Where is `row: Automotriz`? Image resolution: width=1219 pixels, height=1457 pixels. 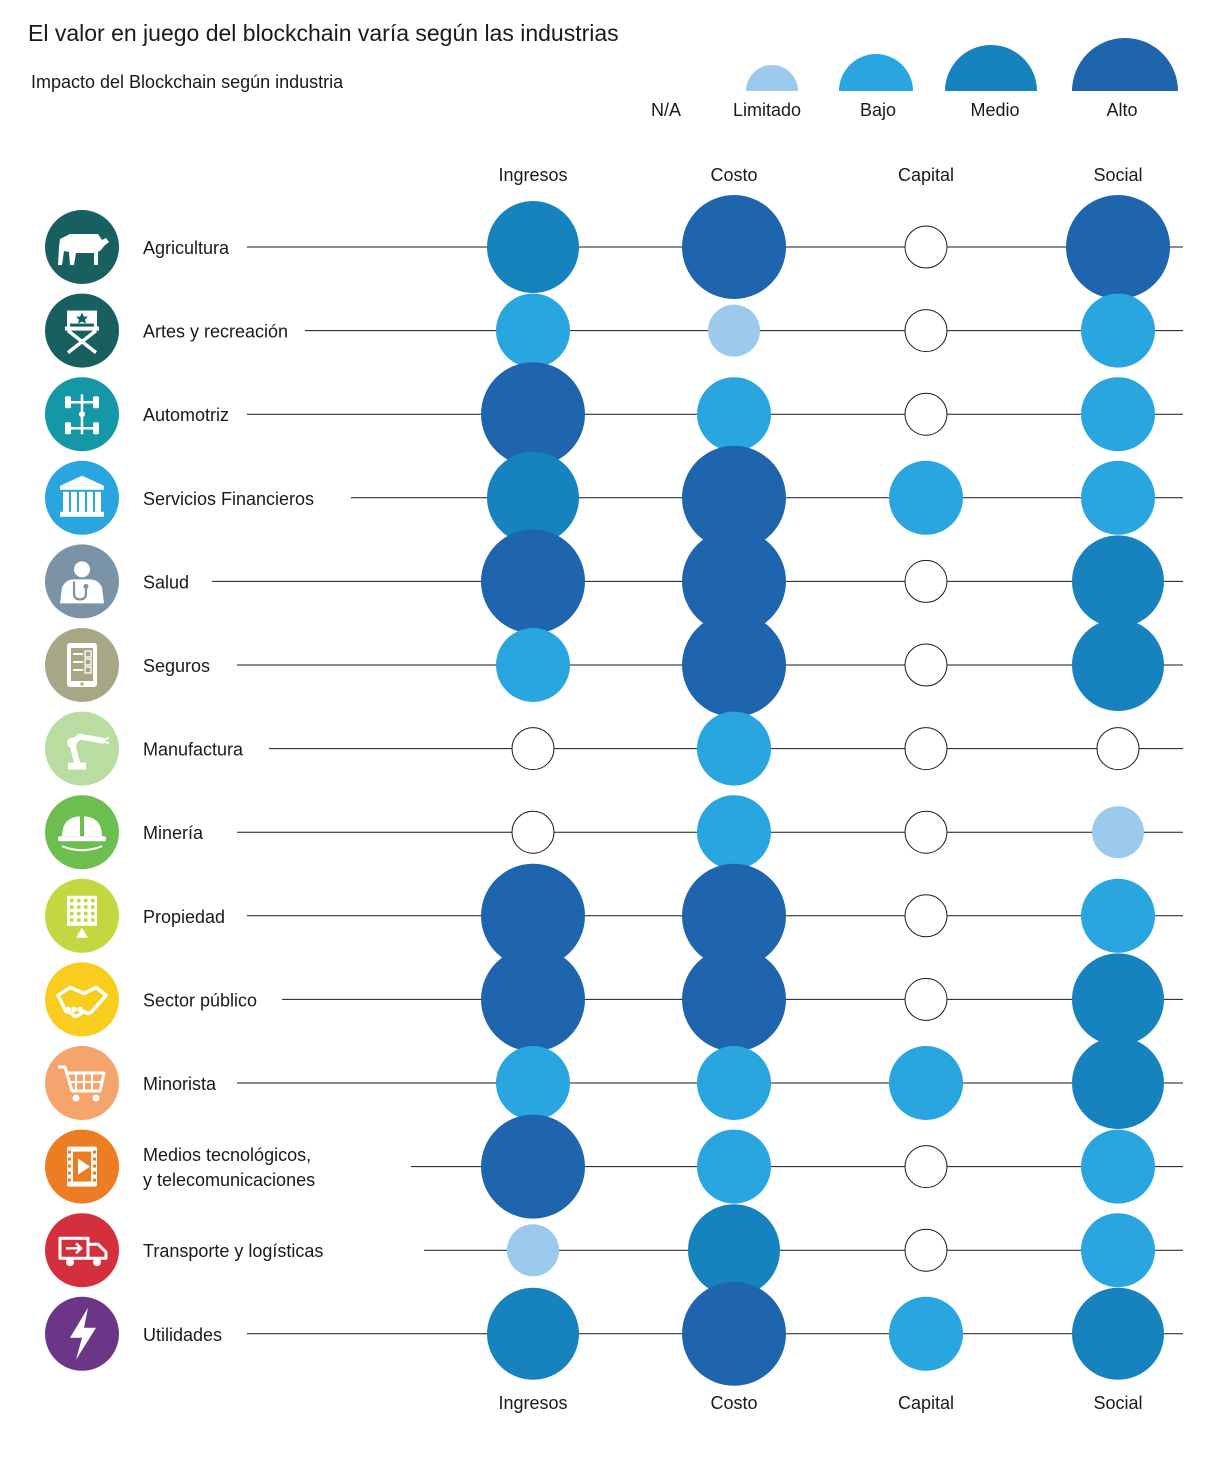
row: Automotriz is located at coordinates (614, 414).